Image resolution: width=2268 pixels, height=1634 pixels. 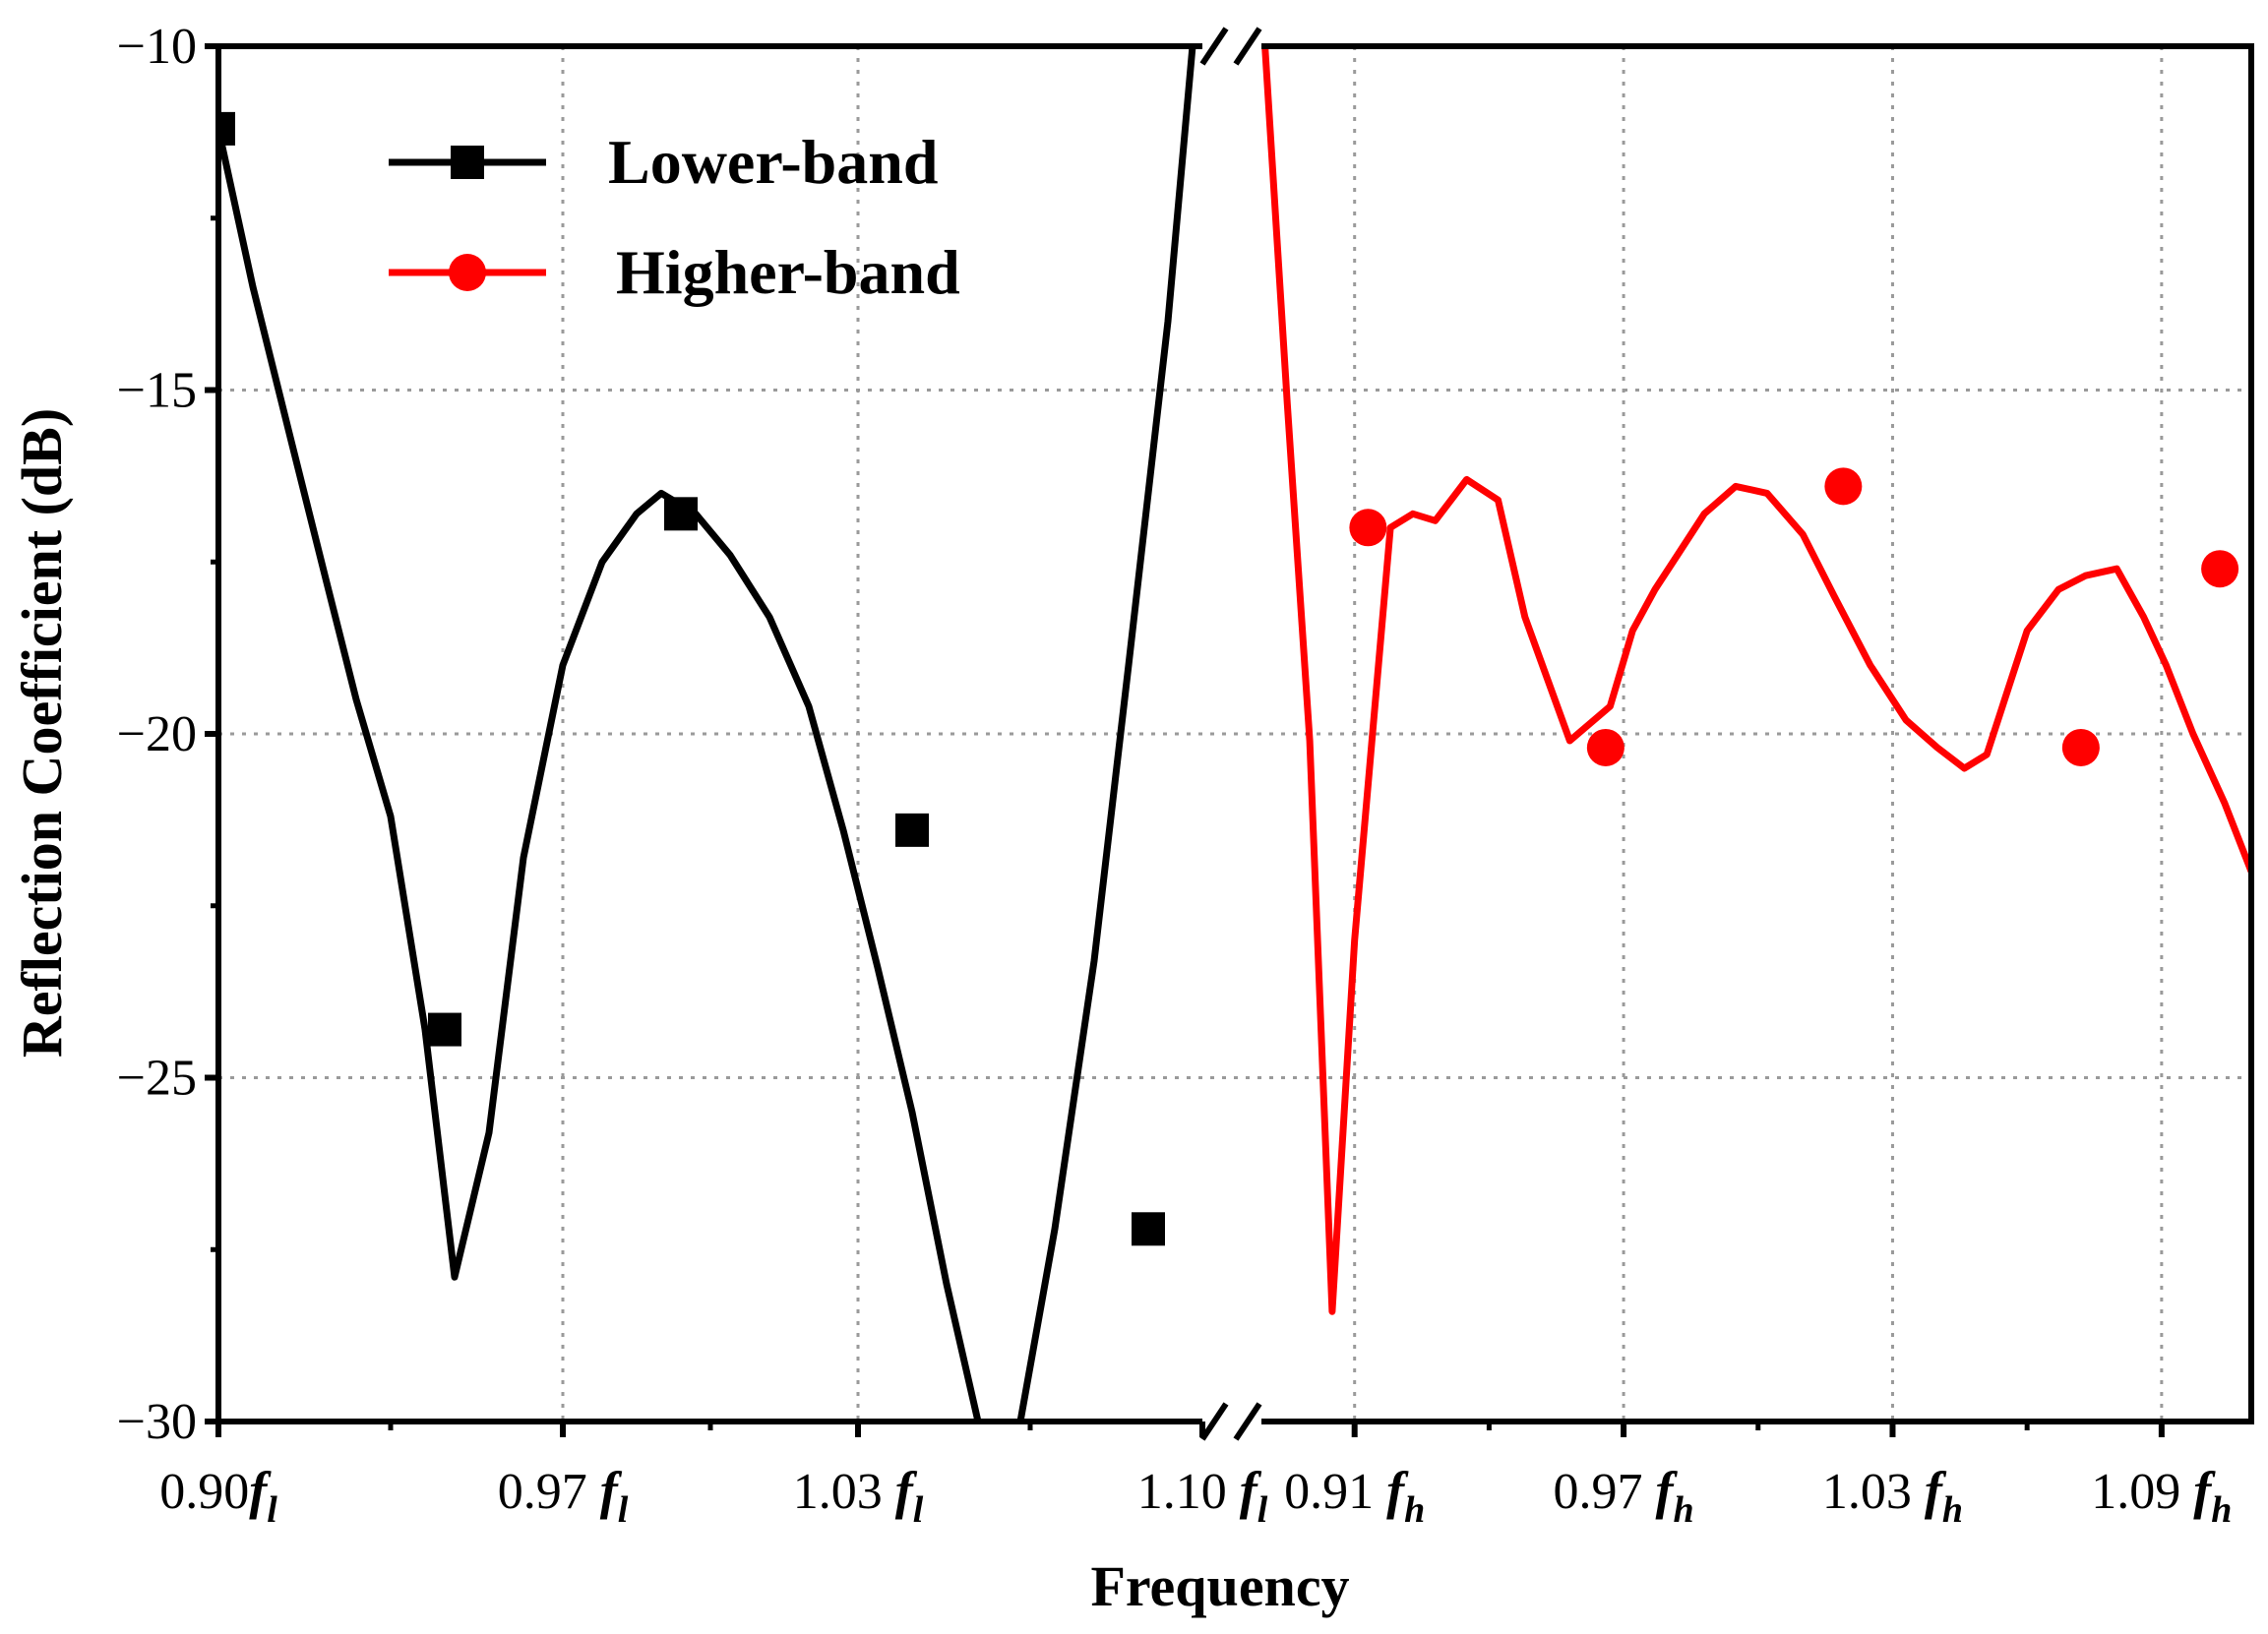 What do you see at coordinates (859, 1496) in the screenshot?
I see `x-tick-label: 1.03 fl` at bounding box center [859, 1496].